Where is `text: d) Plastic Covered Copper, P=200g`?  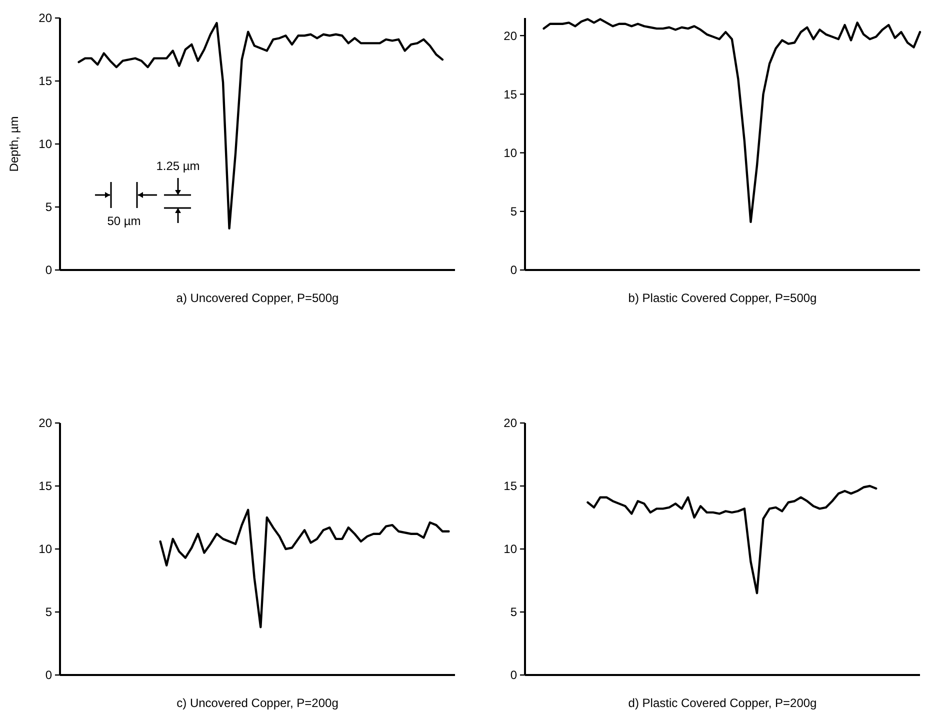 text: d) Plastic Covered Copper, P=200g is located at coordinates (722, 703).